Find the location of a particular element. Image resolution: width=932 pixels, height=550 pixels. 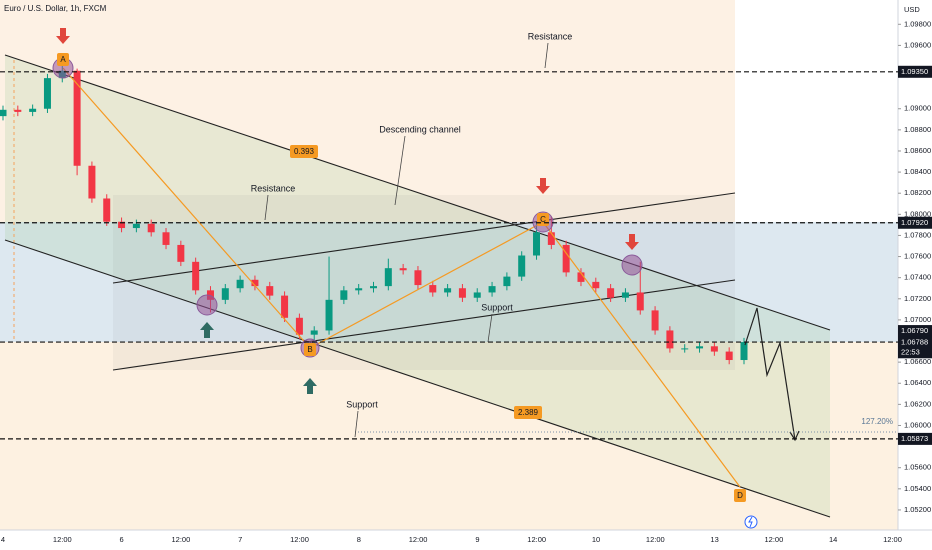

y-tick-label: 1.06600 is located at coordinates (917, 361).